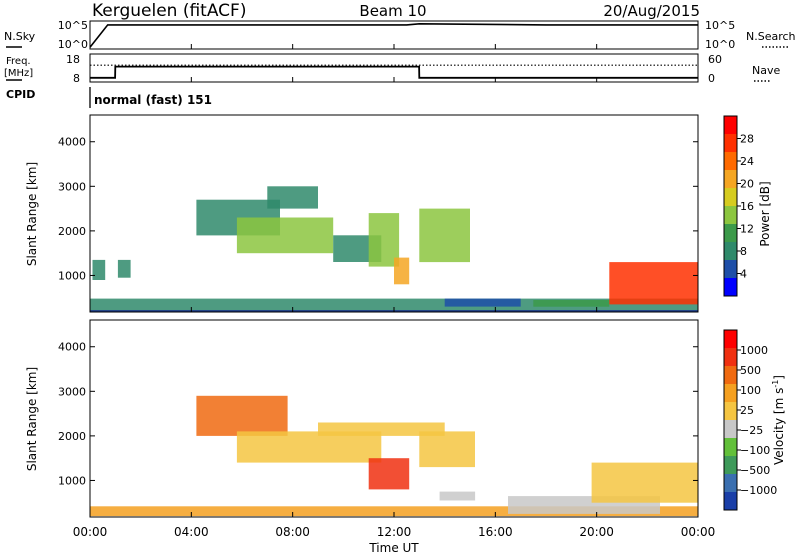 The image size is (800, 554). I want to click on nsky-tick-bottom: 10^0, so click(73, 44).